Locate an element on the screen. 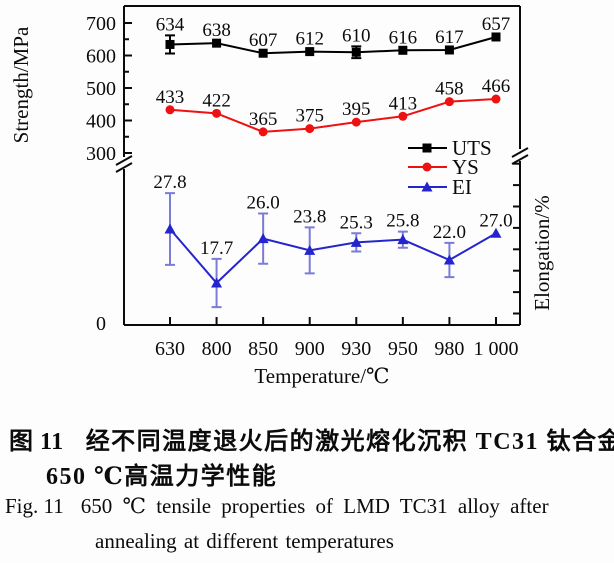 The height and width of the screenshot is (563, 614). y-axis-right-title: Elongation/% is located at coordinates (542, 252).